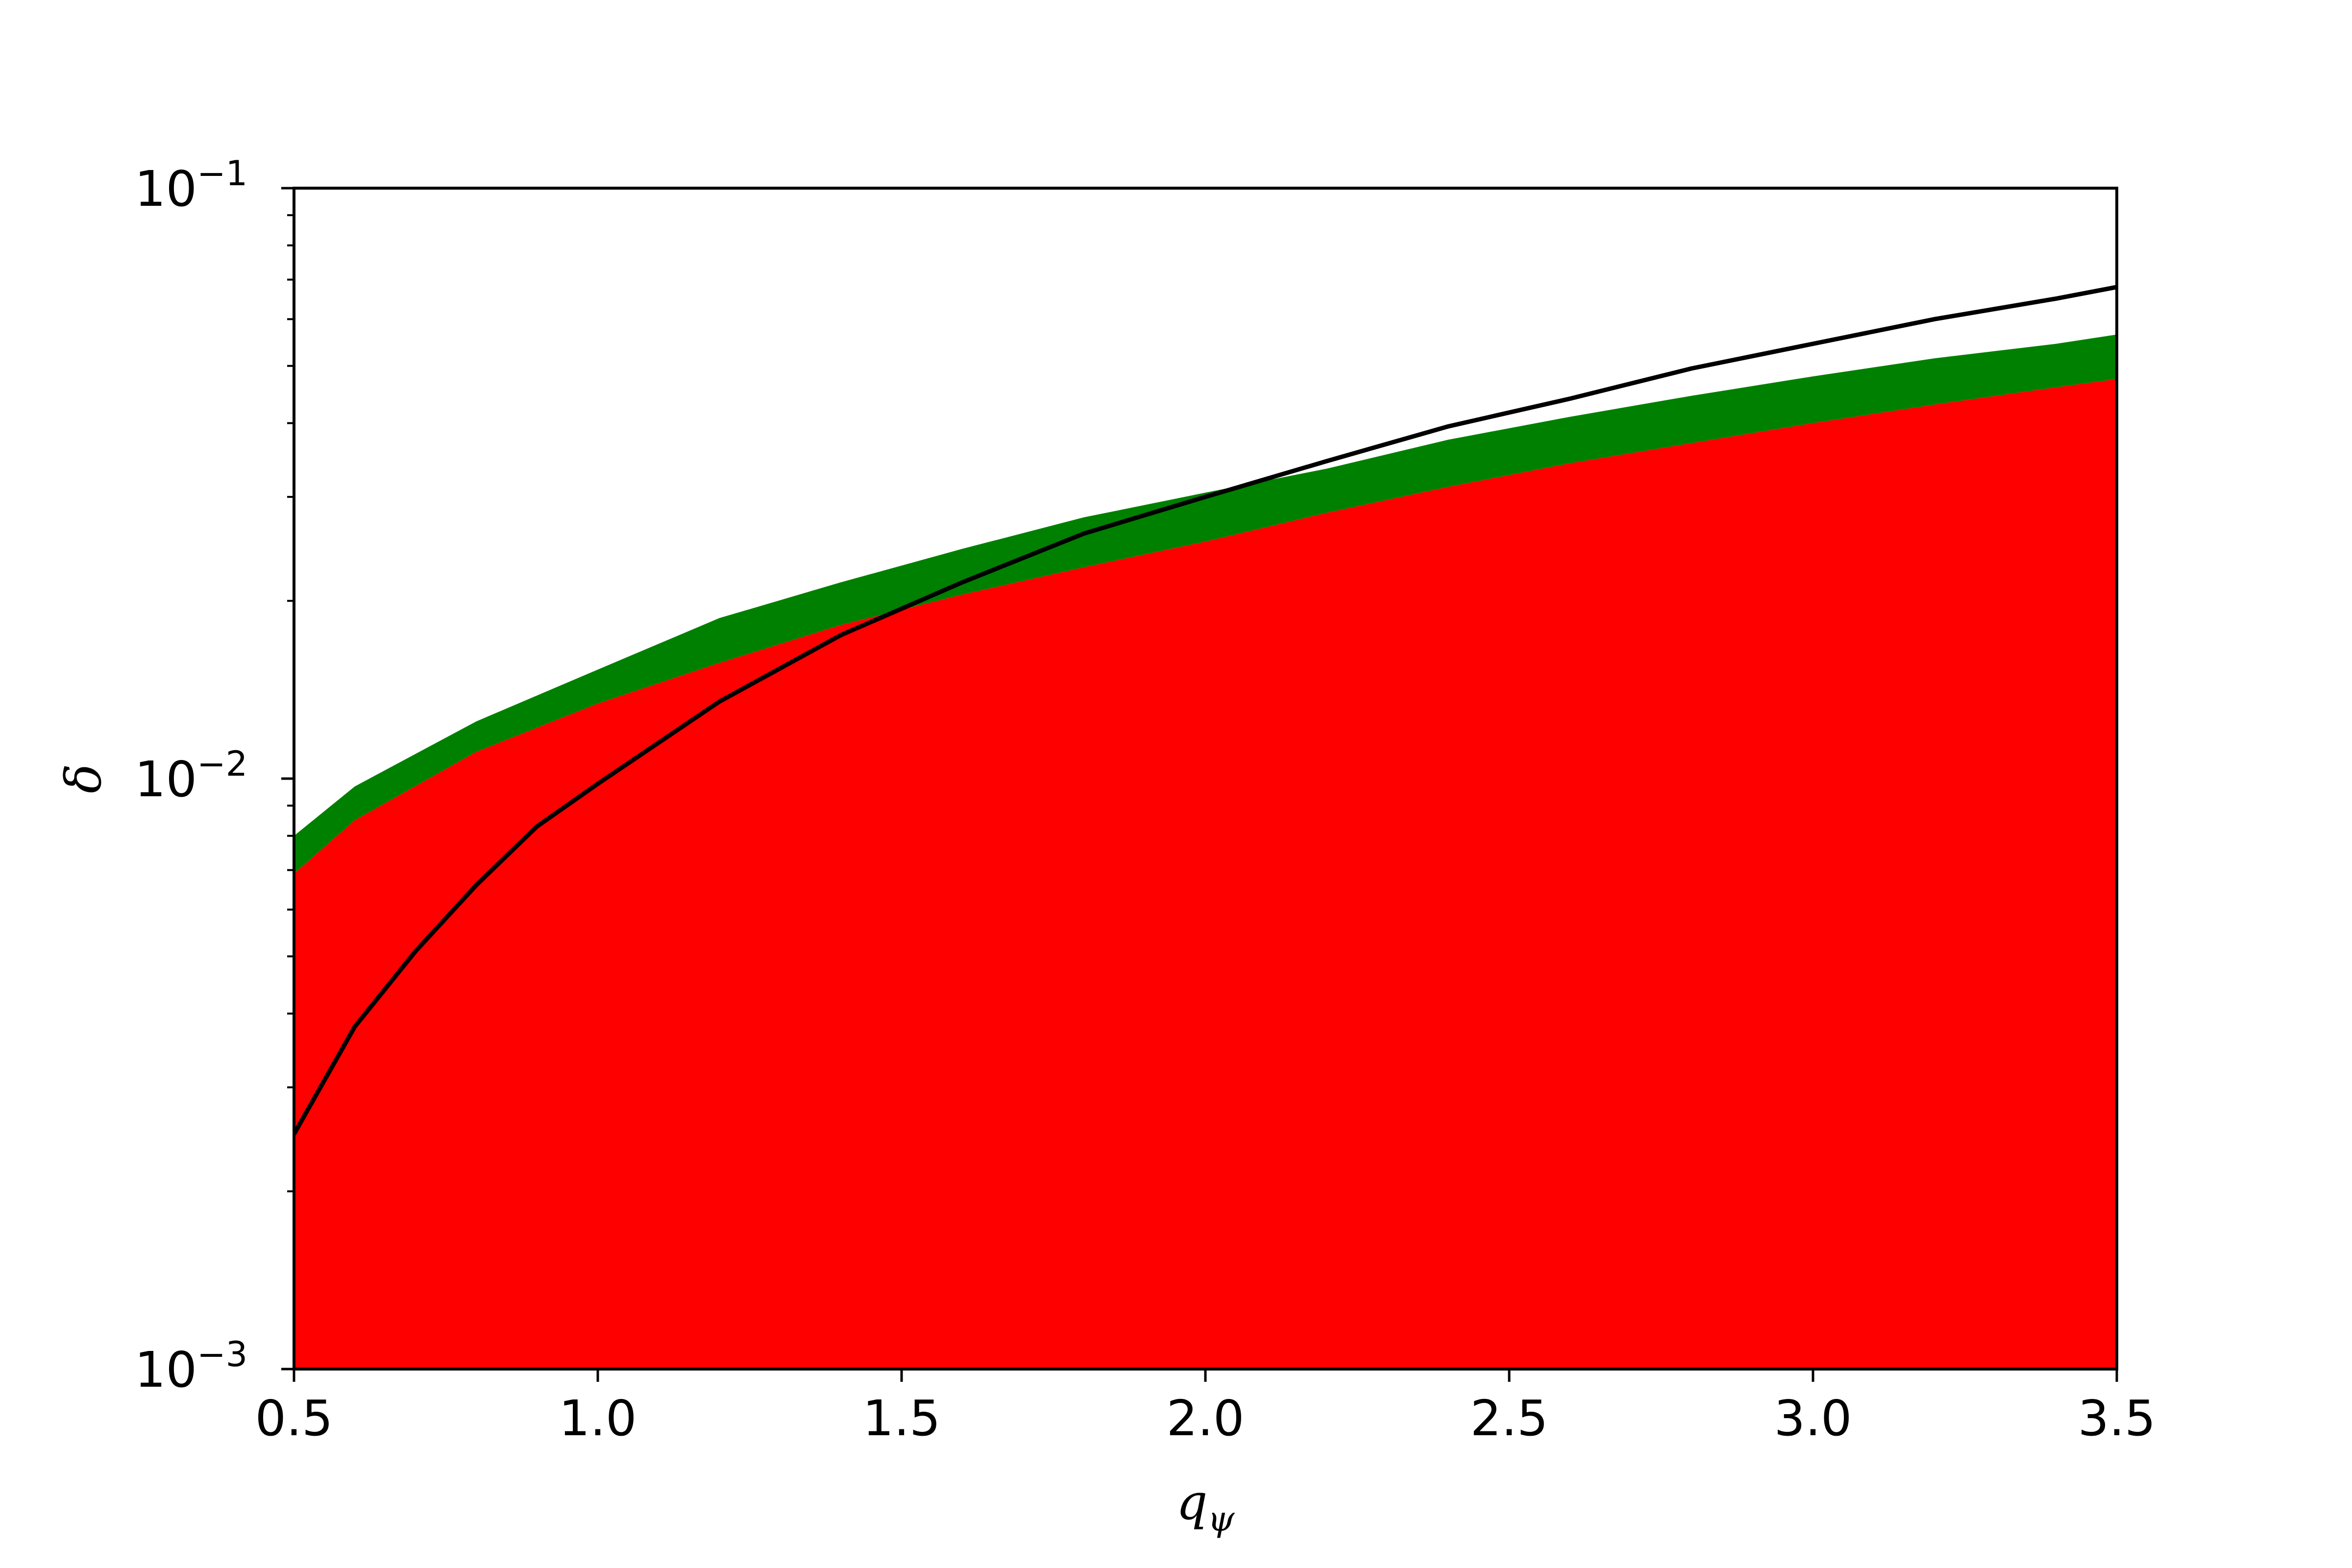 Image resolution: width=2352 pixels, height=1568 pixels. I want to click on y-axis-label: δ, so click(83, 778).